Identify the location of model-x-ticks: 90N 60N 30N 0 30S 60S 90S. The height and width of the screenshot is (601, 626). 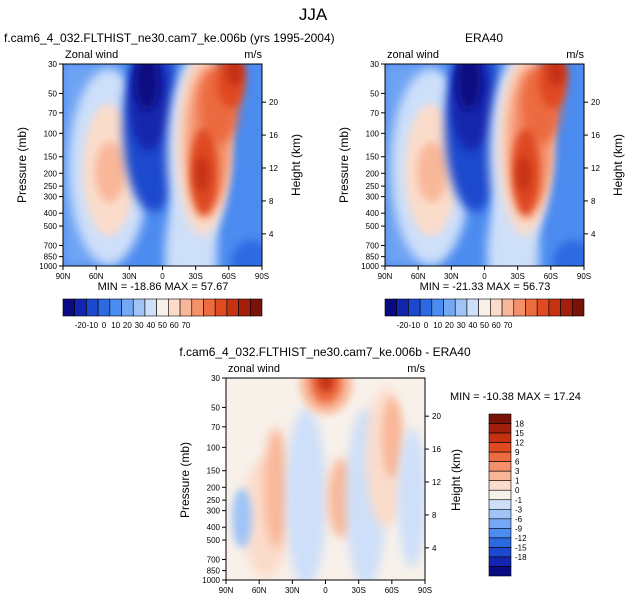
(162, 273).